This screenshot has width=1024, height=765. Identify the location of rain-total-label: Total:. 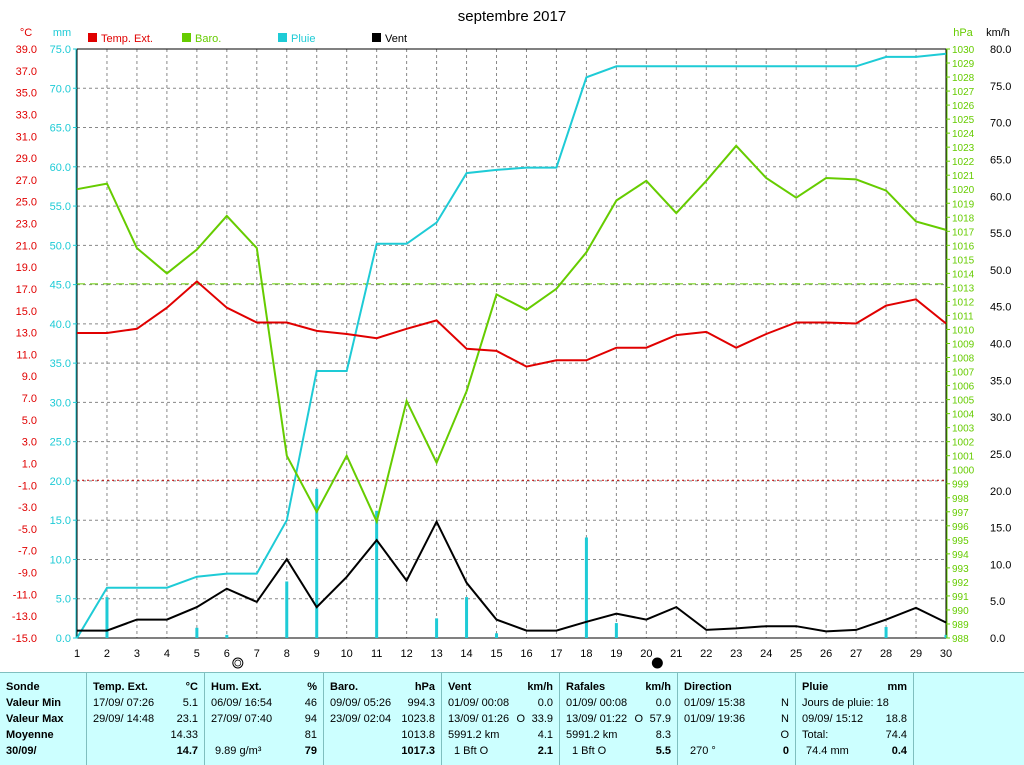
(815, 735).